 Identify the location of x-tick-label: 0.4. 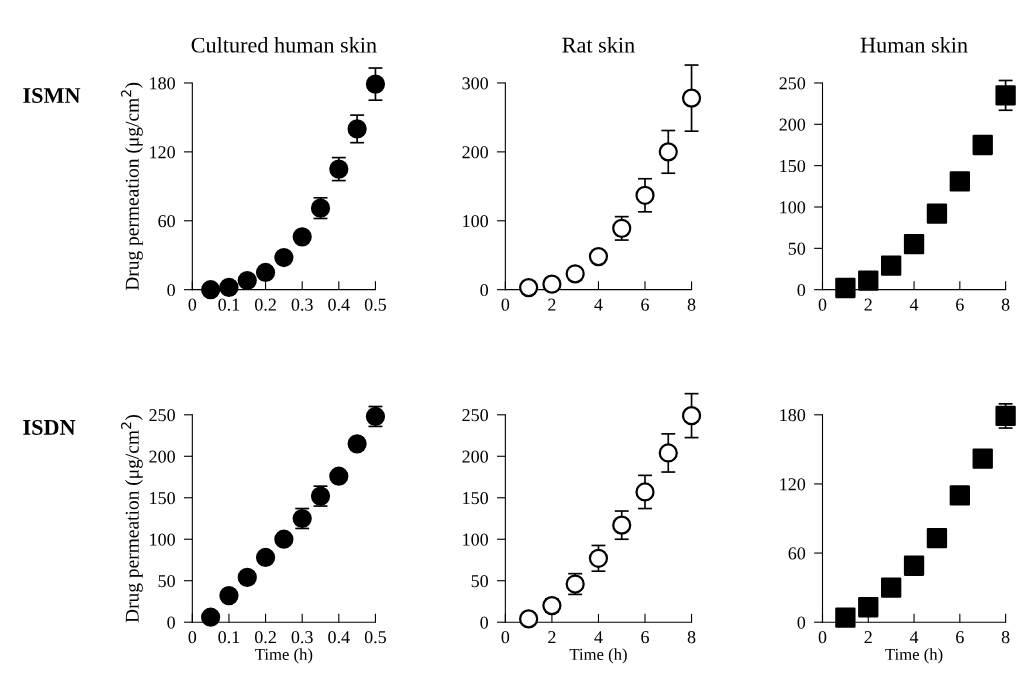
(339, 304).